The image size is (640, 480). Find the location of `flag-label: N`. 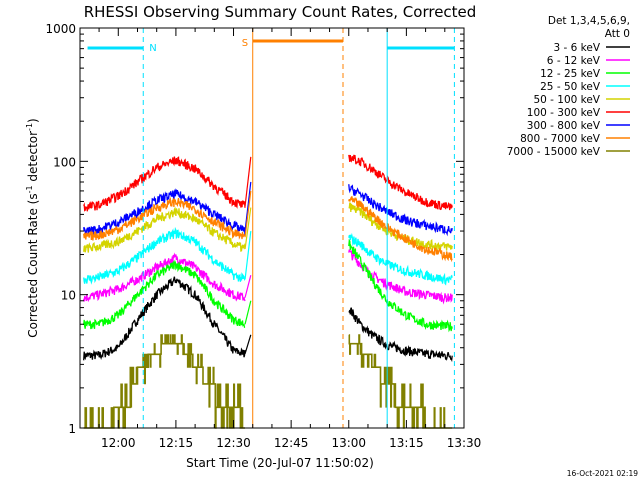

flag-label: N is located at coordinates (152, 48).